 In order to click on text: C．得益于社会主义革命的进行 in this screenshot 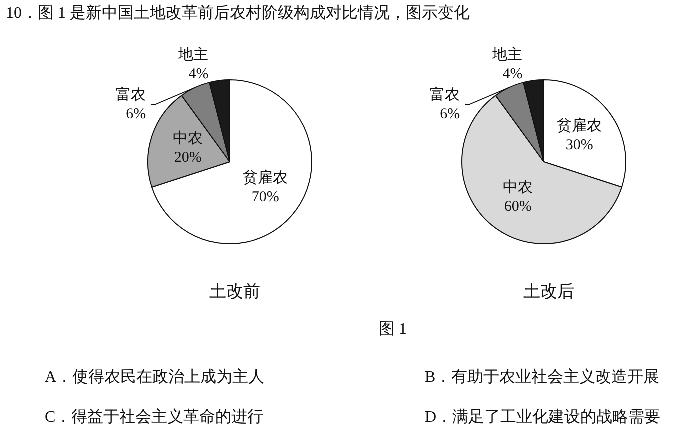, I will do `click(154, 418)`.